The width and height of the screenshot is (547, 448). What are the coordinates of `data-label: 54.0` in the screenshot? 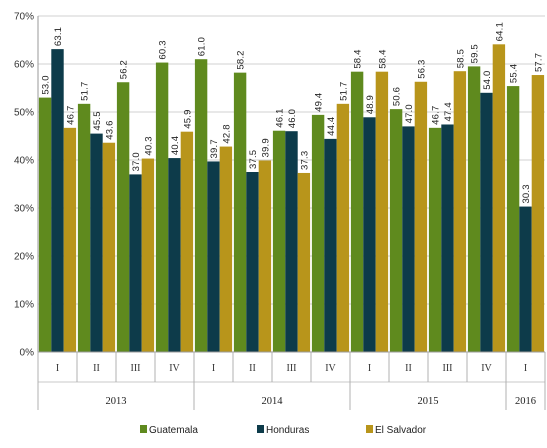 It's located at (487, 80).